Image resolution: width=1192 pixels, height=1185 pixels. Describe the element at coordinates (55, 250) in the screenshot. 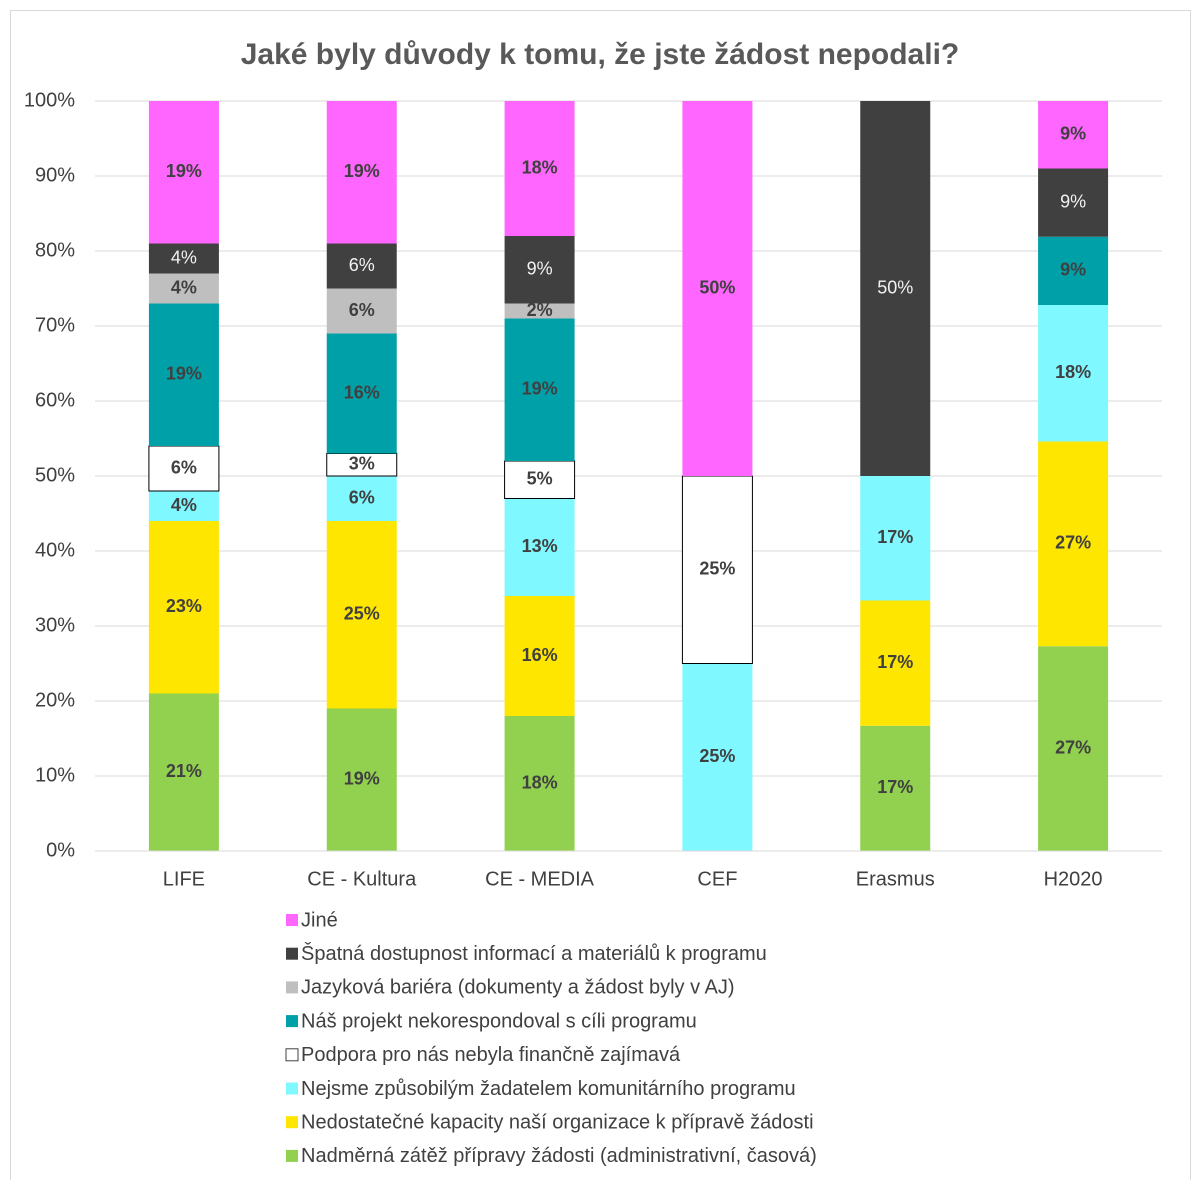

I see `y-tick-label: 80%` at that location.